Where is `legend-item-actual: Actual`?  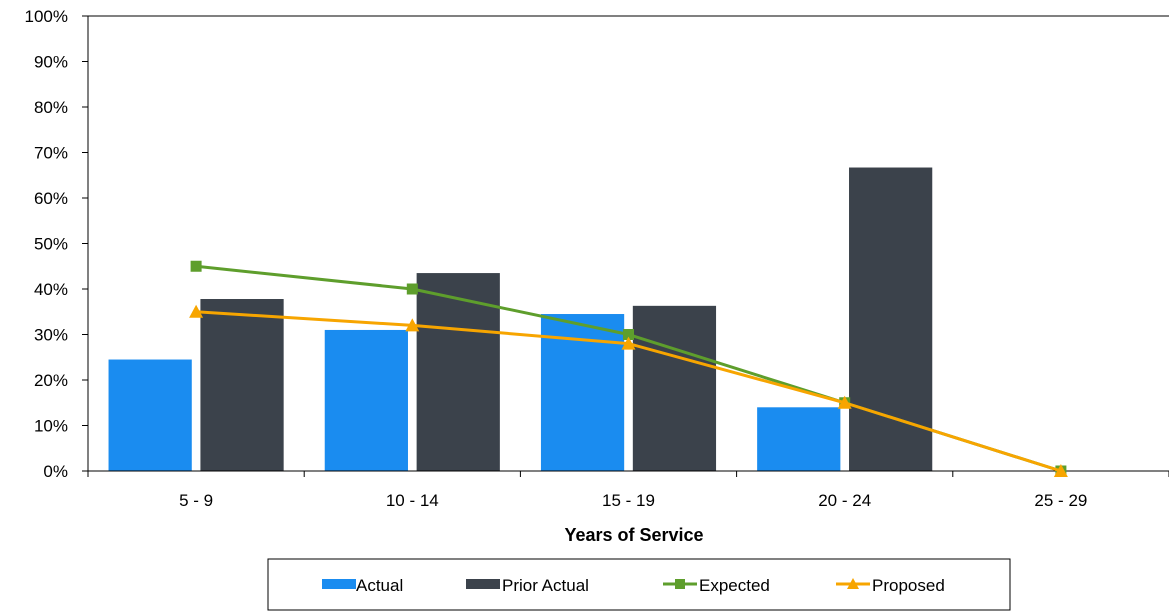
legend-item-actual: Actual is located at coordinates (362, 585).